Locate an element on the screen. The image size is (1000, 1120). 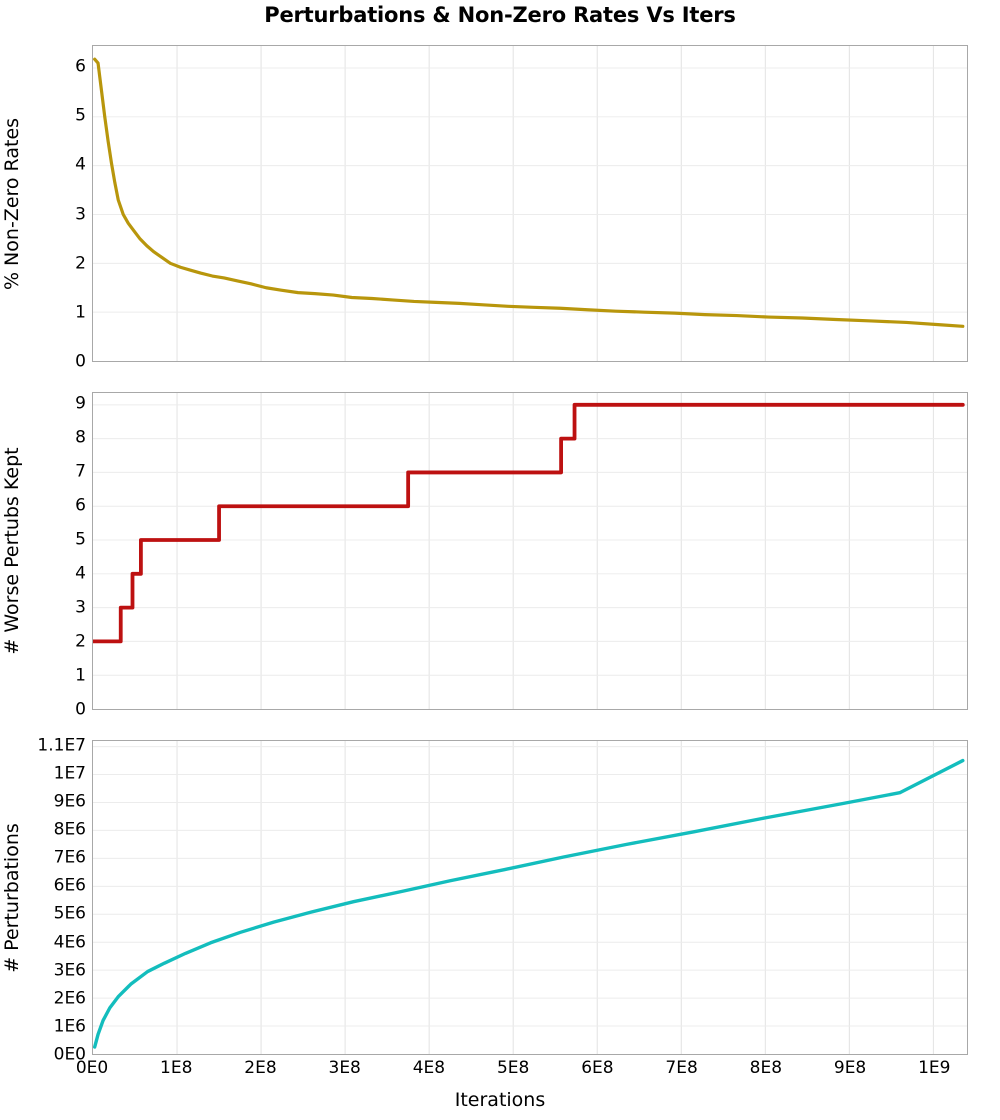
x-tick-label: 4E8 is located at coordinates (429, 1068).